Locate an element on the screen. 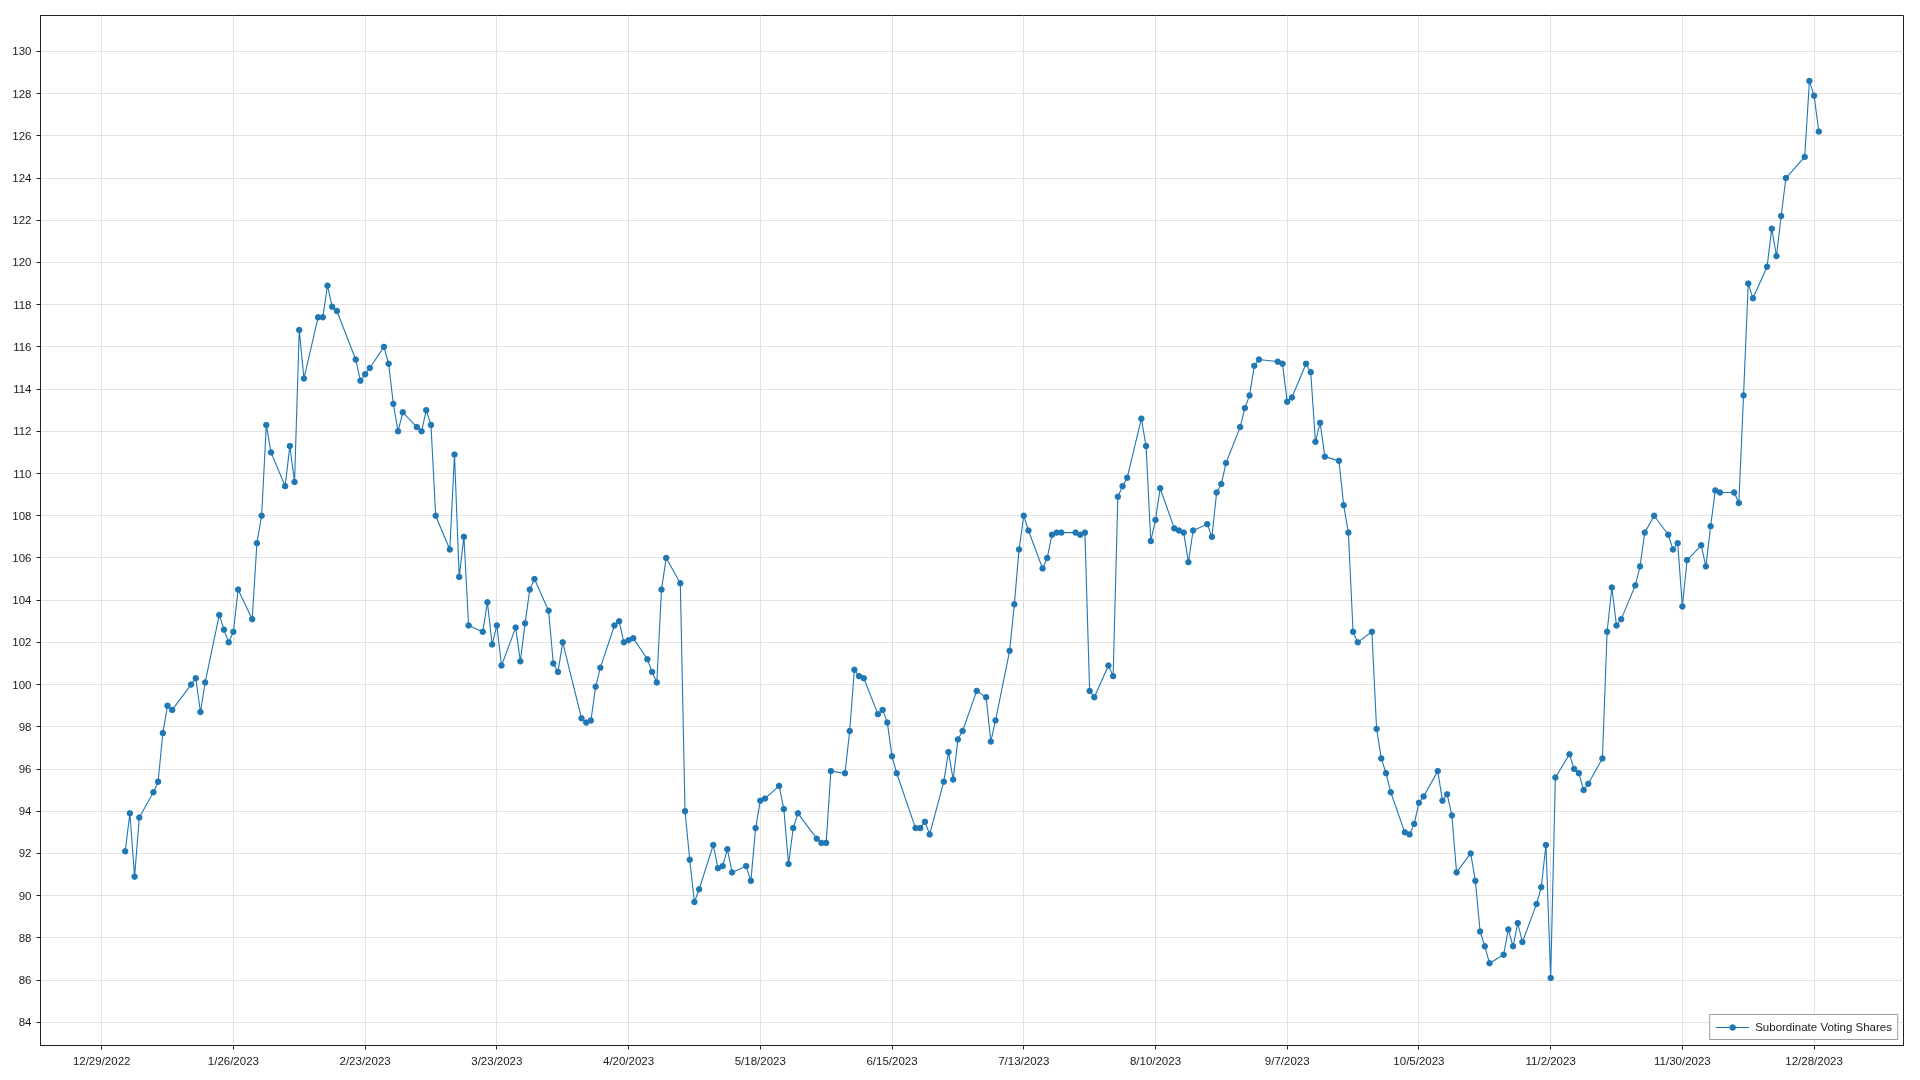  x-tick-label: 3/23/2023 is located at coordinates (497, 1060).